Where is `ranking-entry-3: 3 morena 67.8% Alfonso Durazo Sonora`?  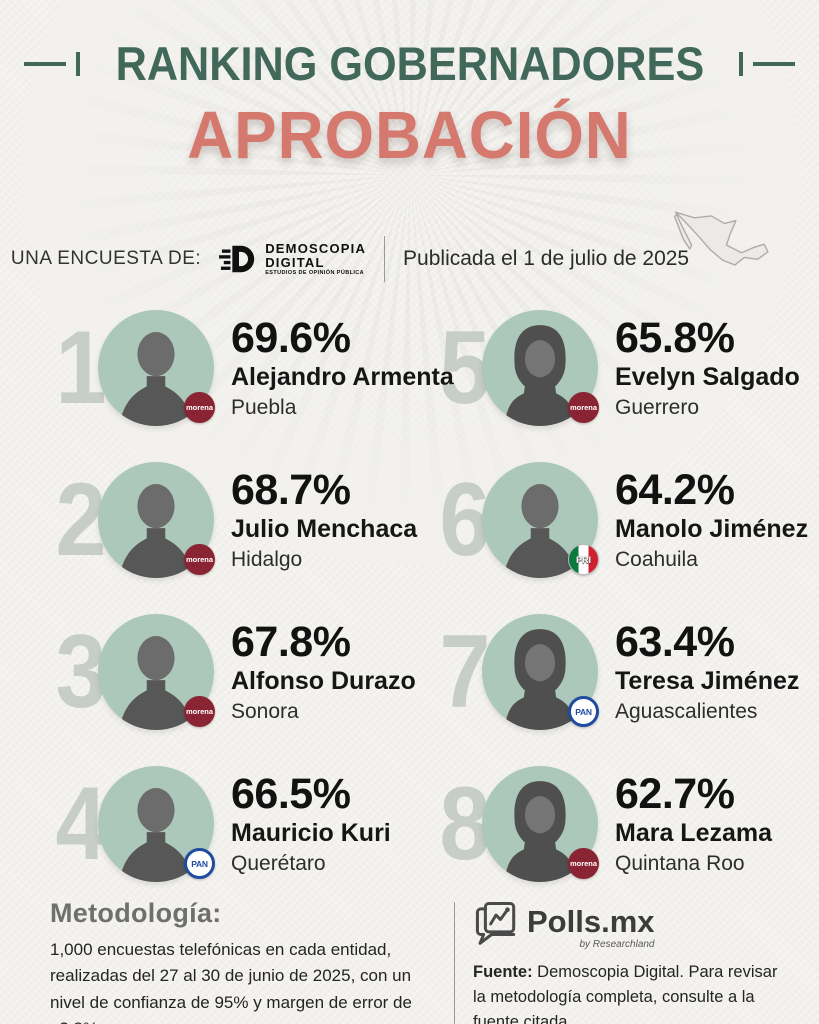
ranking-entry-3: 3 morena 67.8% Alfonso Durazo Sonora is located at coordinates (241, 672).